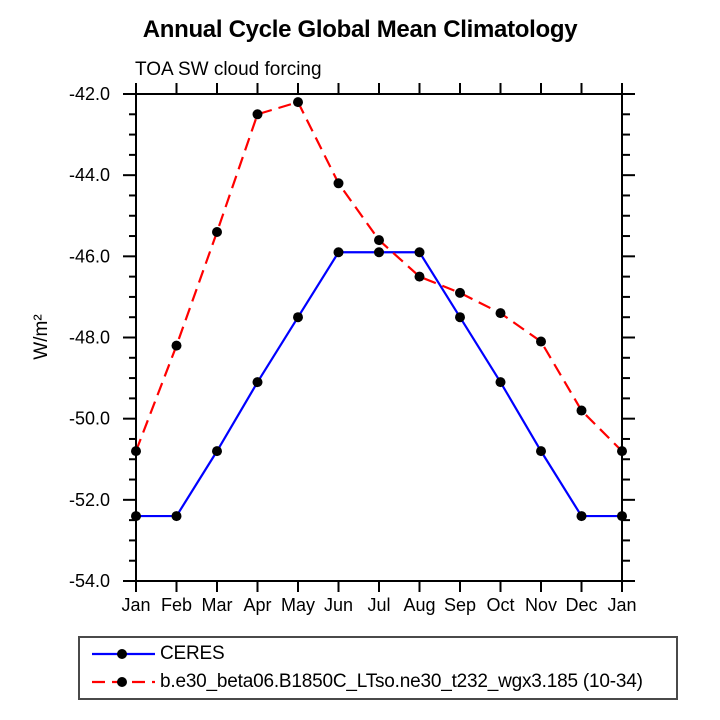 The width and height of the screenshot is (720, 720). What do you see at coordinates (500, 605) in the screenshot?
I see `x-tick-label: Oct` at bounding box center [500, 605].